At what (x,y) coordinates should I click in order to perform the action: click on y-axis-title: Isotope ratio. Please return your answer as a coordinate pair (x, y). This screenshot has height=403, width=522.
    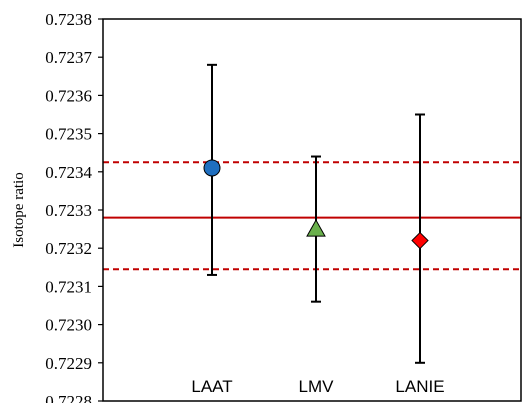
    Looking at the image, I should click on (19, 209).